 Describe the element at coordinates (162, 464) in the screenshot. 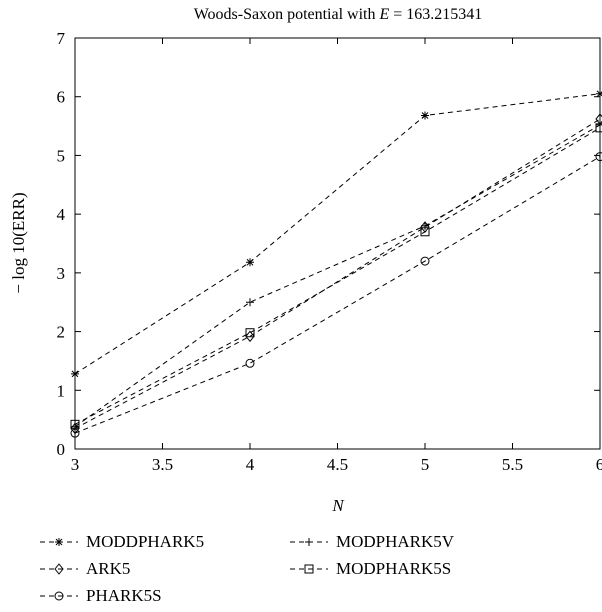

I see `x-tick-label: 3.5` at that location.